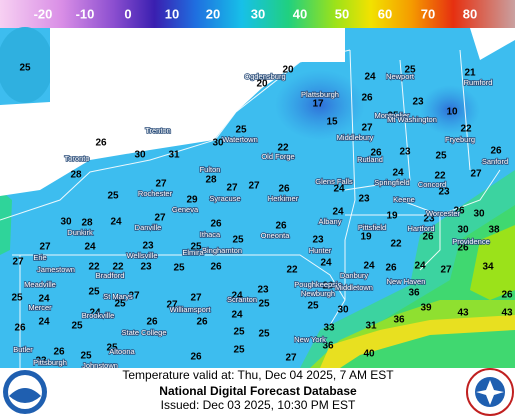  Describe the element at coordinates (495, 161) in the screenshot. I see `place-name: Sanford` at that location.